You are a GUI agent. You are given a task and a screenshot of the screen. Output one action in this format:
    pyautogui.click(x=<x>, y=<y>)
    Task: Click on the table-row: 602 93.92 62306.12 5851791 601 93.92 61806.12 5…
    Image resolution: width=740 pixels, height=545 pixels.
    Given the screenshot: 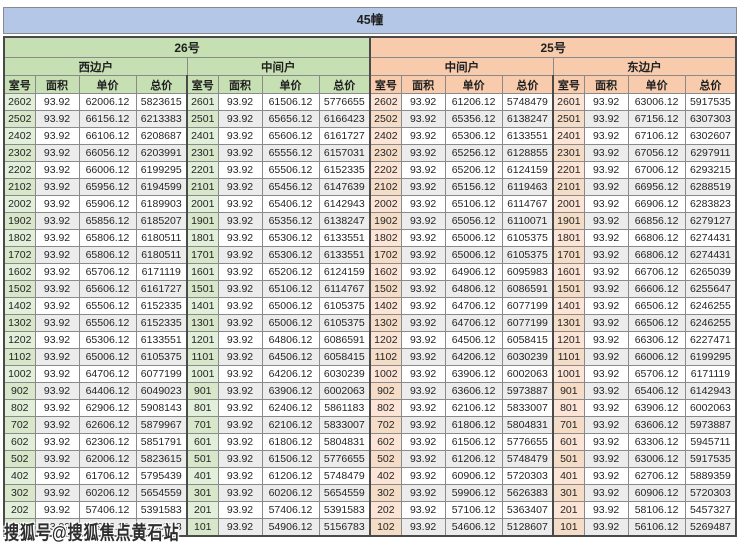 What is the action you would take?
    pyautogui.click(x=370, y=442)
    